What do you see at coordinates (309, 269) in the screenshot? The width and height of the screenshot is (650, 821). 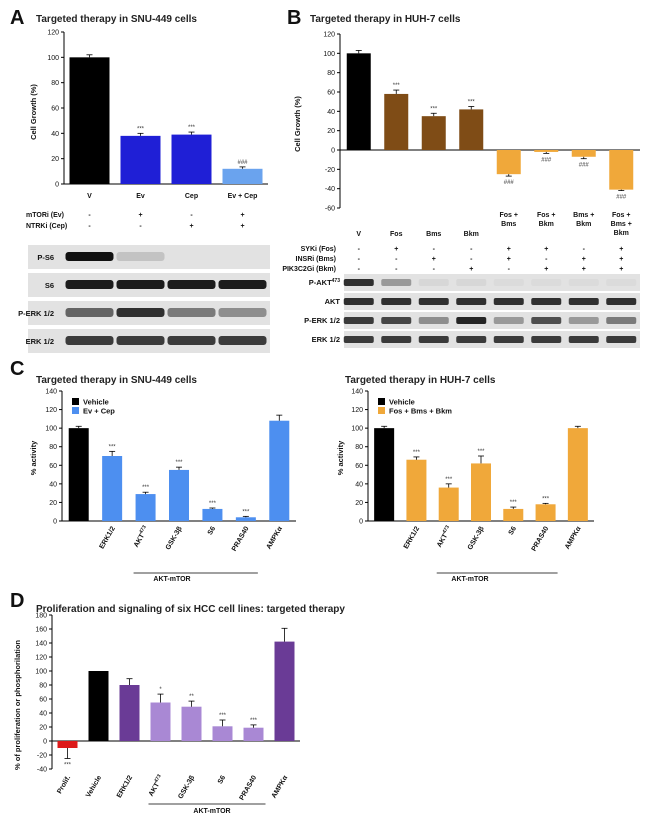 I see `treatment-row-label: PIK3C2Gi (Bkm)` at bounding box center [309, 269].